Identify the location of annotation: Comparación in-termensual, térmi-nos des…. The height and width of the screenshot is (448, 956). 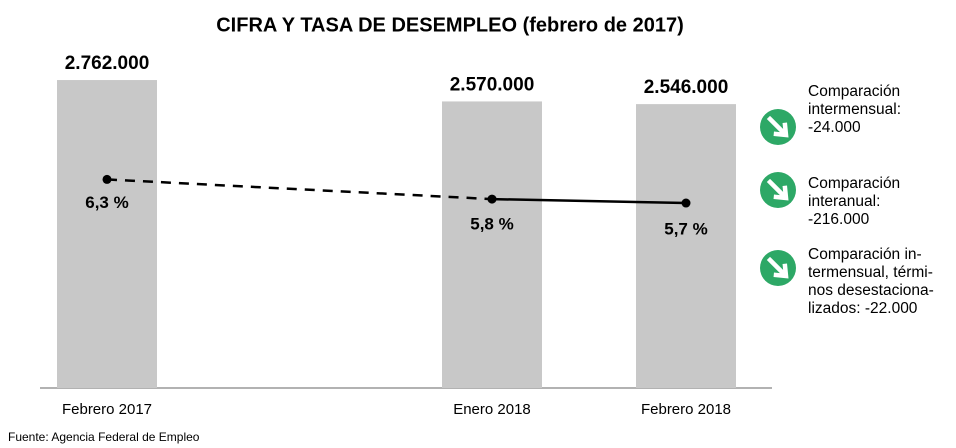
(847, 281).